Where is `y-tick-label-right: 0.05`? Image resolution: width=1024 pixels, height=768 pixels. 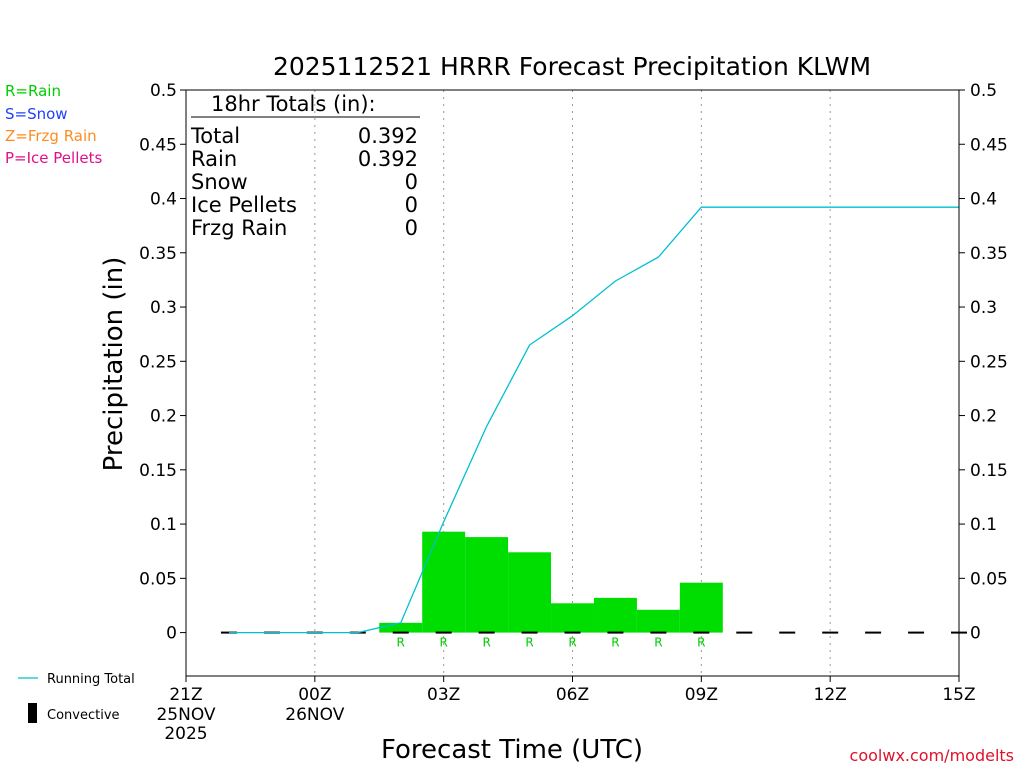 y-tick-label-right: 0.05 is located at coordinates (989, 579).